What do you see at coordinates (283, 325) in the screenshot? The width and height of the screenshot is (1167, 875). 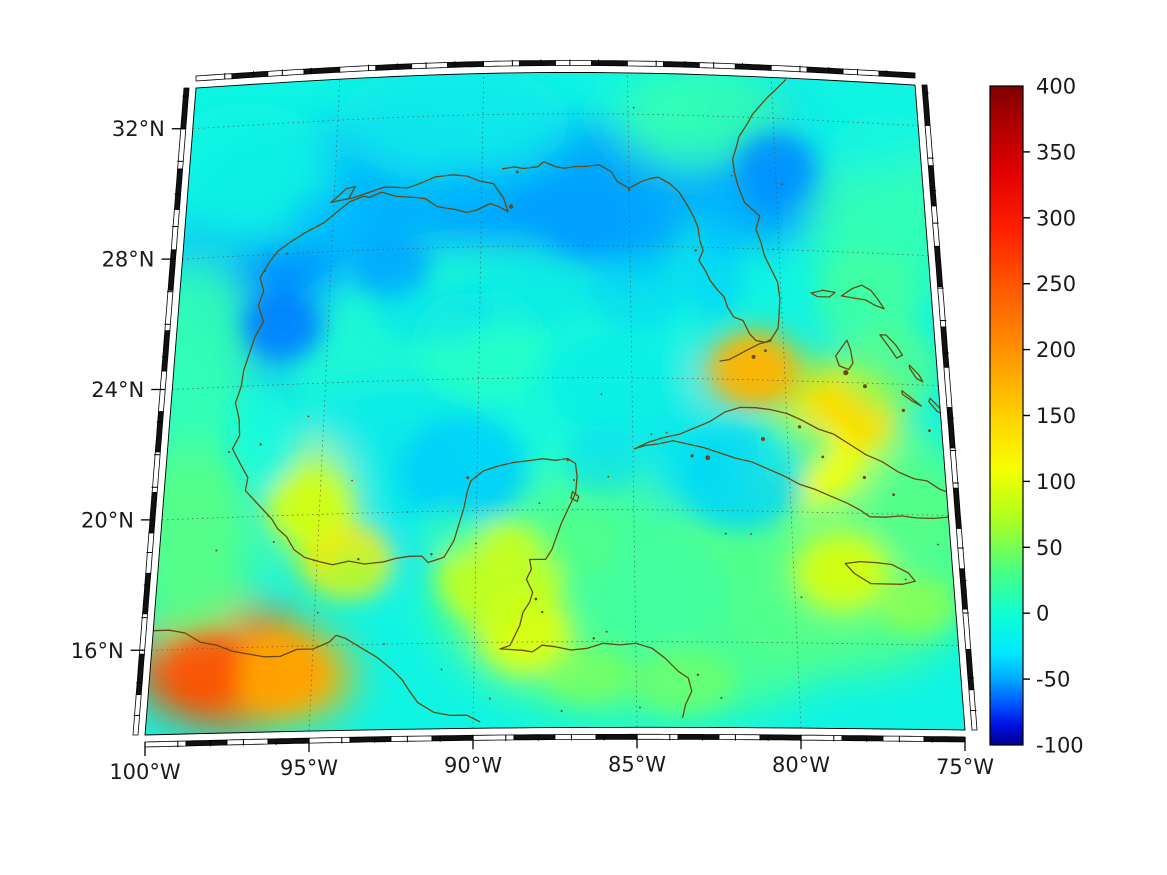 I see `field-feature-south-texas-low` at bounding box center [283, 325].